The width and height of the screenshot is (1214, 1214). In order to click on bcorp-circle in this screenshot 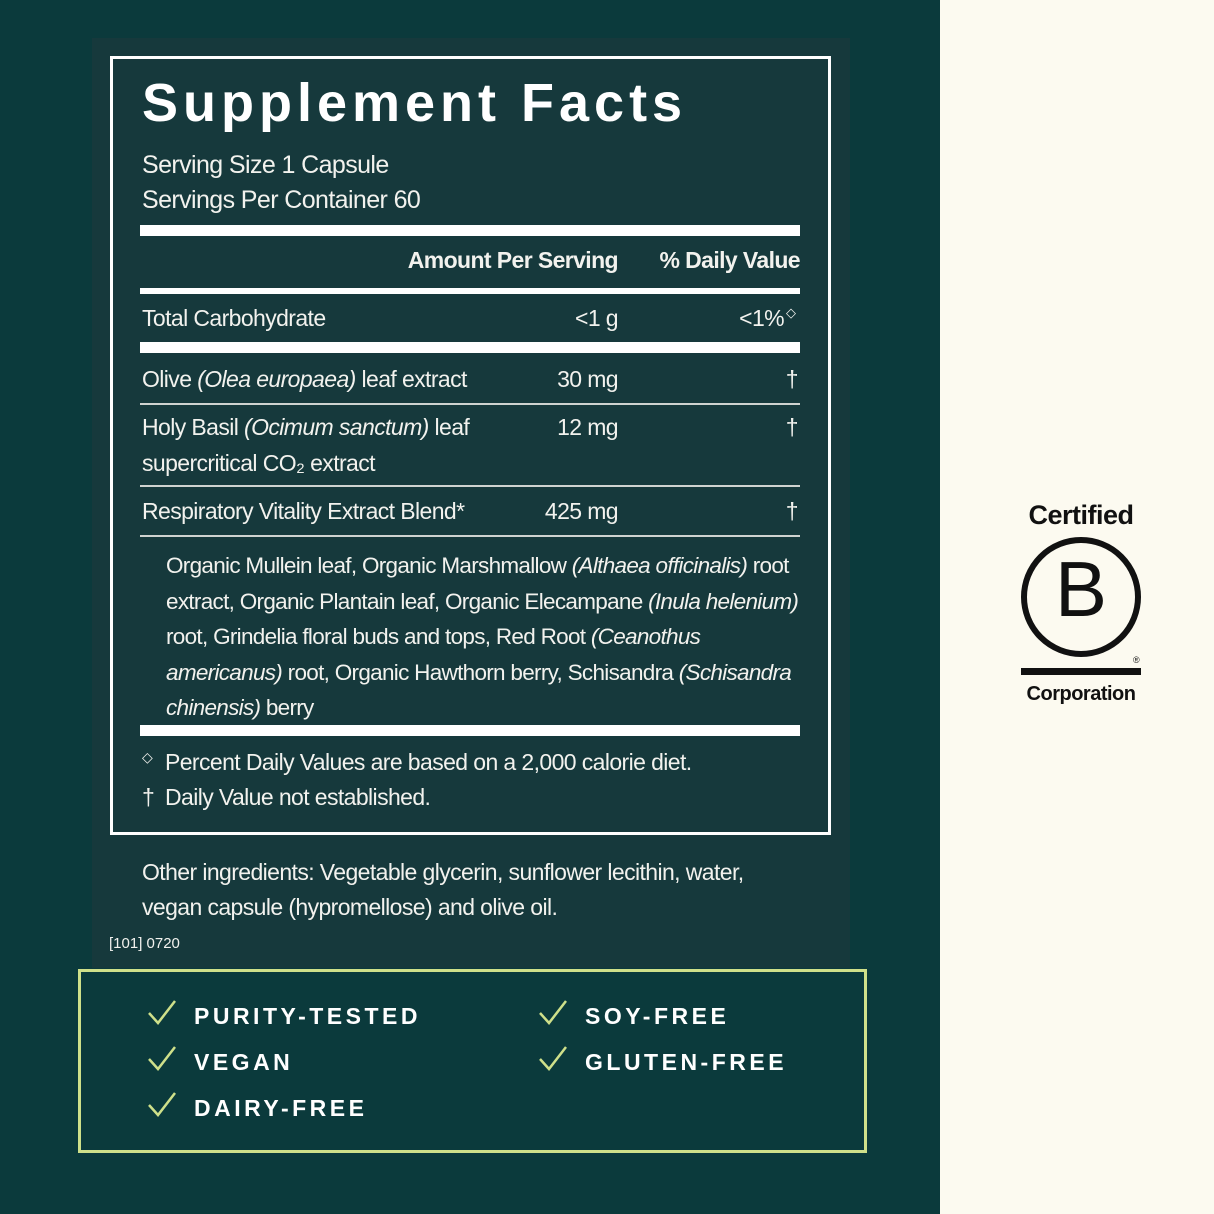, I will do `click(1081, 597)`.